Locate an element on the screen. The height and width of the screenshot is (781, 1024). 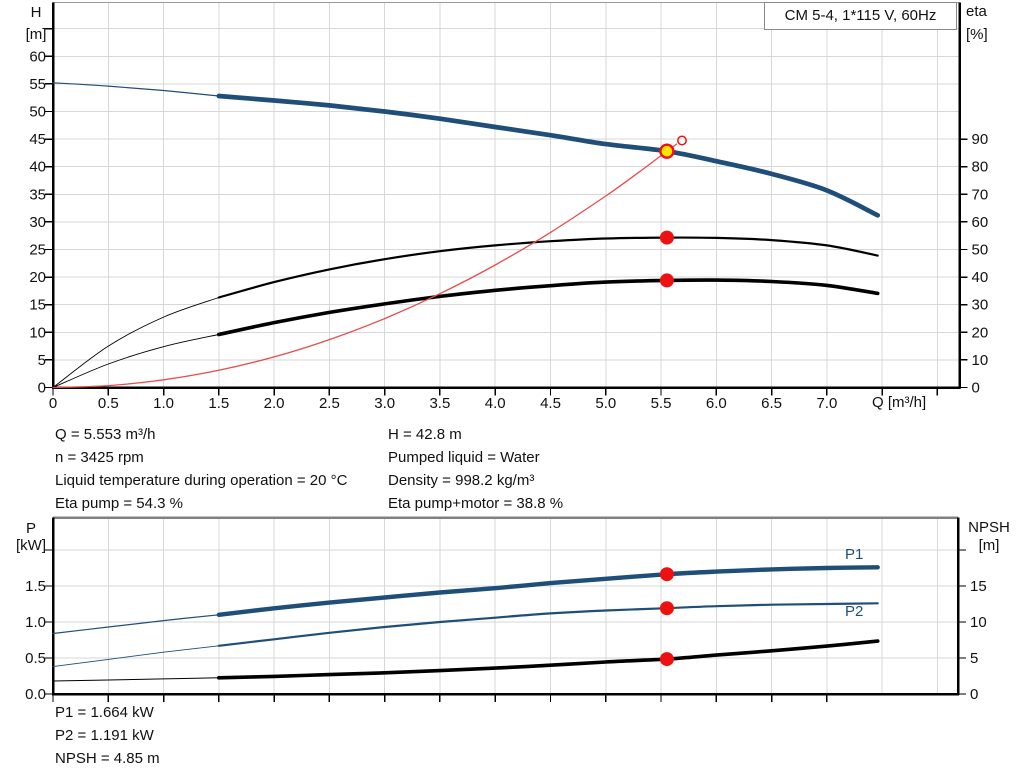
p1-curve-label: P1 is located at coordinates (854, 554).